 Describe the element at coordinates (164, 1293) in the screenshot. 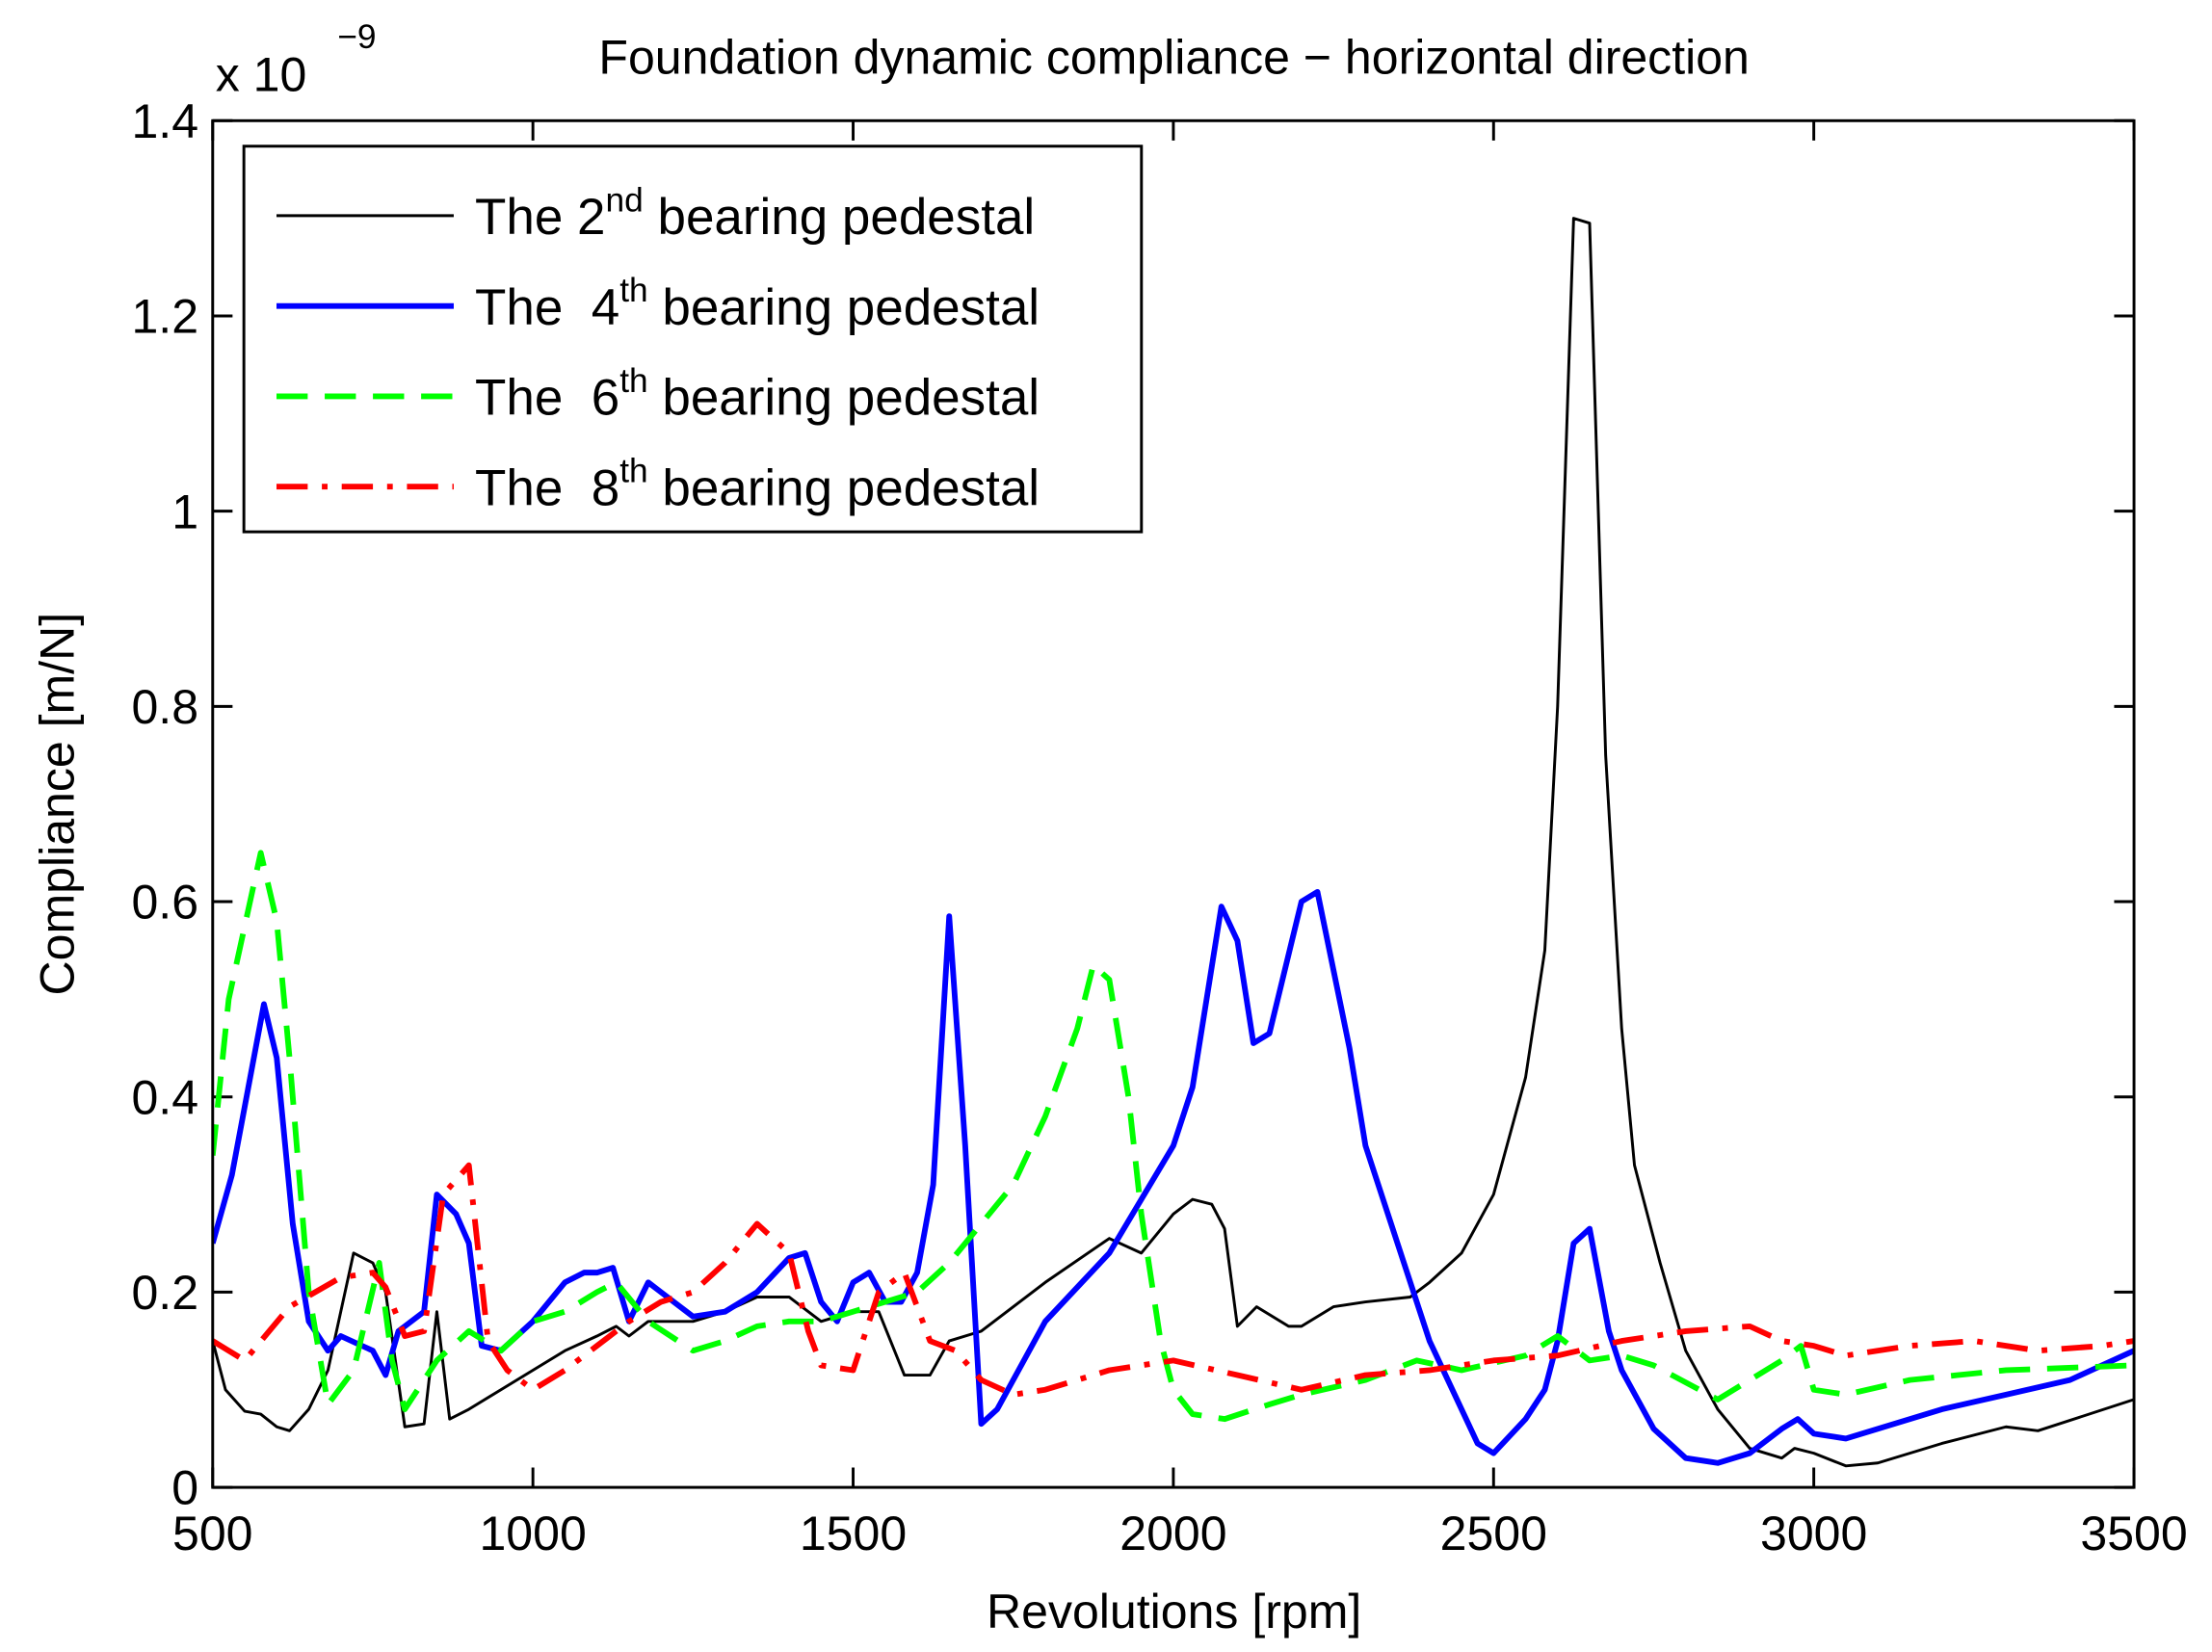

I see `y-tick-label: 0.2` at that location.